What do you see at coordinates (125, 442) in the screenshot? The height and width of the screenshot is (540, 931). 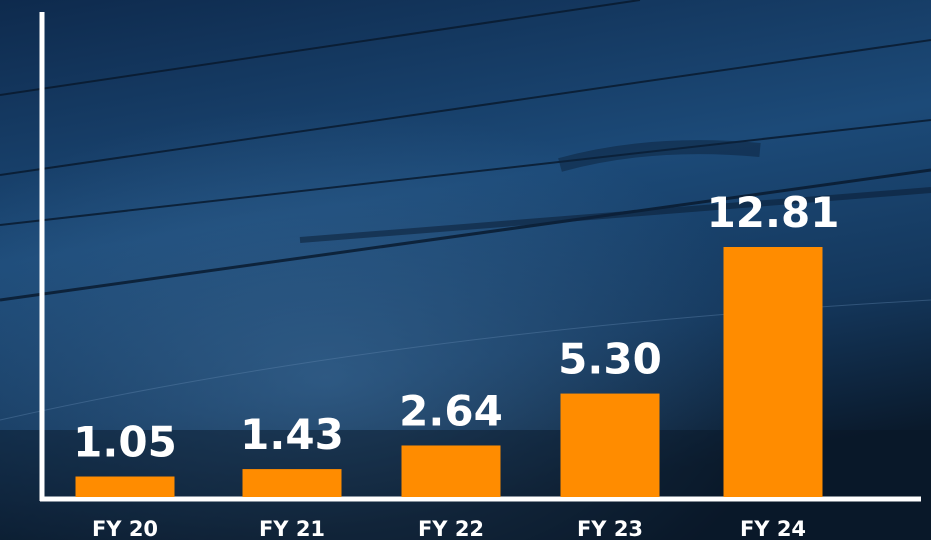 I see `value-label: 1.05` at bounding box center [125, 442].